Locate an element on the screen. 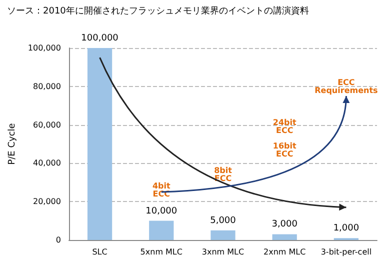 Image resolution: width=387 pixels, height=270 pixels. x-tick-label: 5xnm MLC is located at coordinates (161, 252).